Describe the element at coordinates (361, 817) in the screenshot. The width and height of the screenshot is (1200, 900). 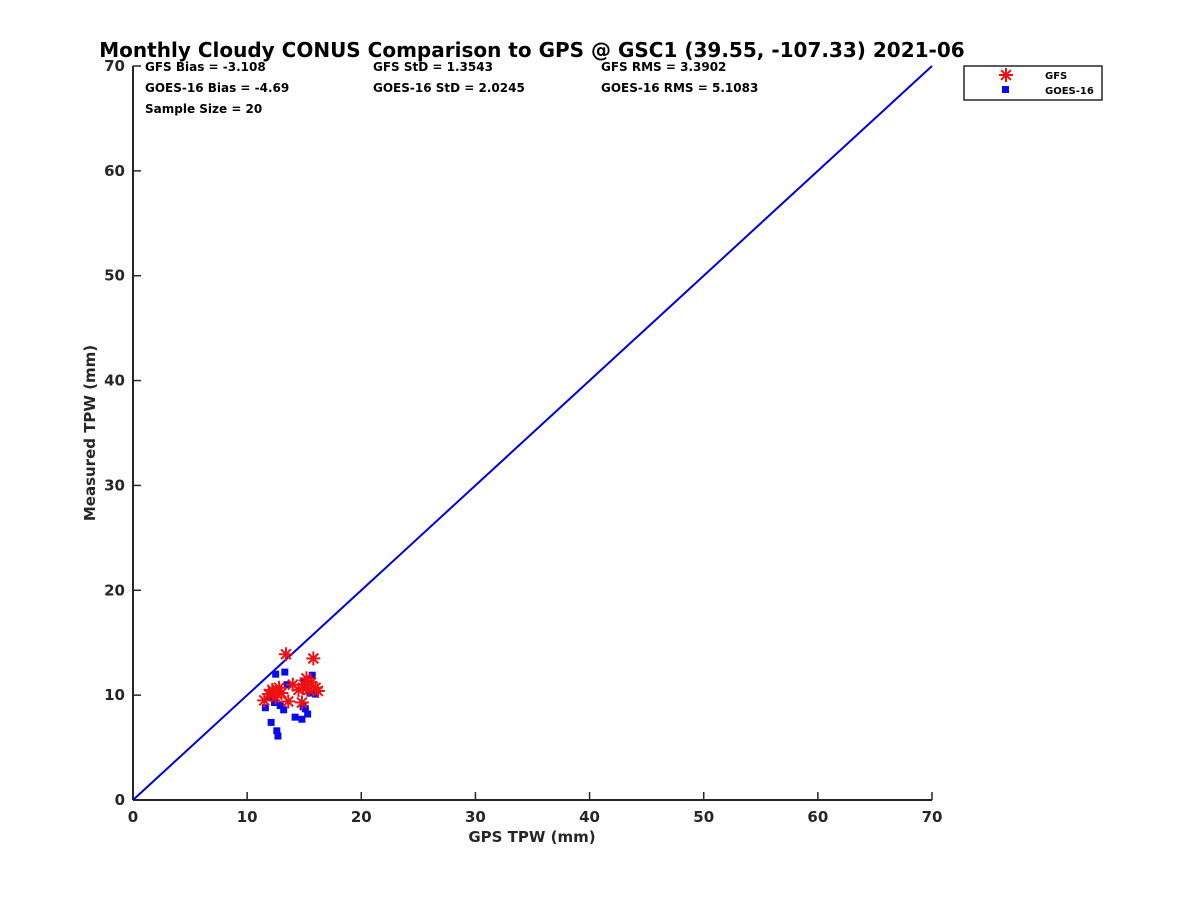
I see `x-tick-label: 20` at that location.